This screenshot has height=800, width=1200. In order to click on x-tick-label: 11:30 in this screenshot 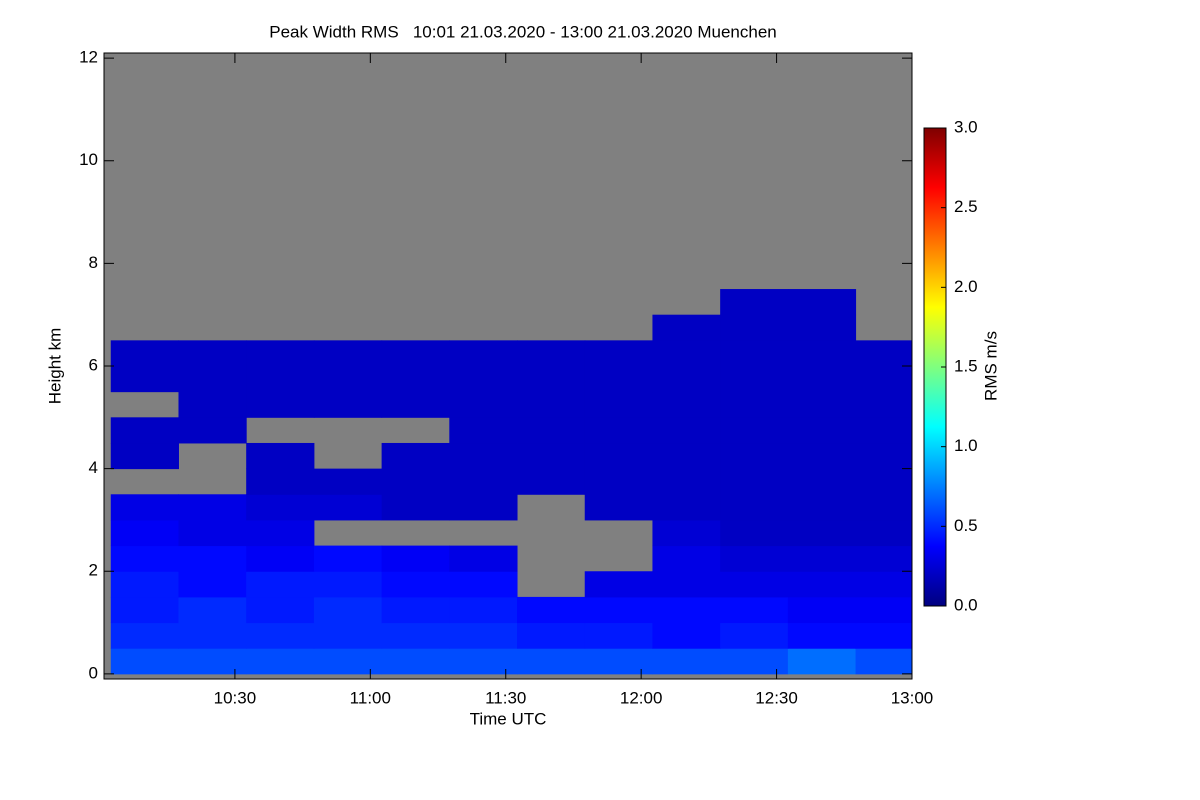, I will do `click(505, 697)`.